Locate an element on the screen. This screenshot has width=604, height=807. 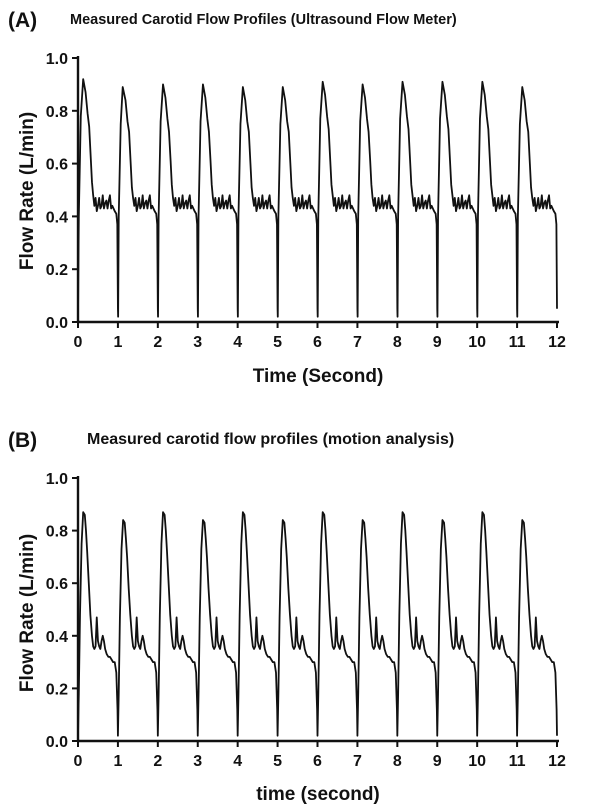
panel-a-x-tick-label: 6 is located at coordinates (317, 342).